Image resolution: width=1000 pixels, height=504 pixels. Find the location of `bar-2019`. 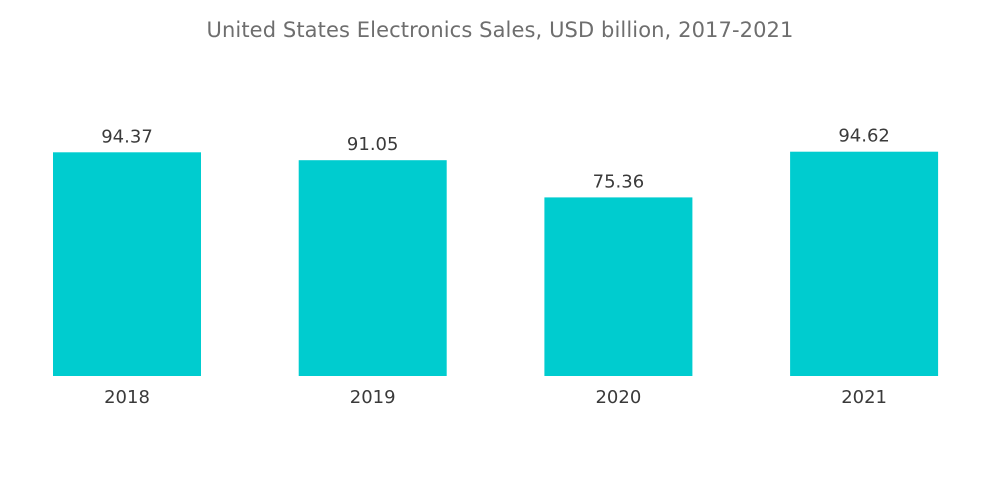

bar-2019 is located at coordinates (372, 268).